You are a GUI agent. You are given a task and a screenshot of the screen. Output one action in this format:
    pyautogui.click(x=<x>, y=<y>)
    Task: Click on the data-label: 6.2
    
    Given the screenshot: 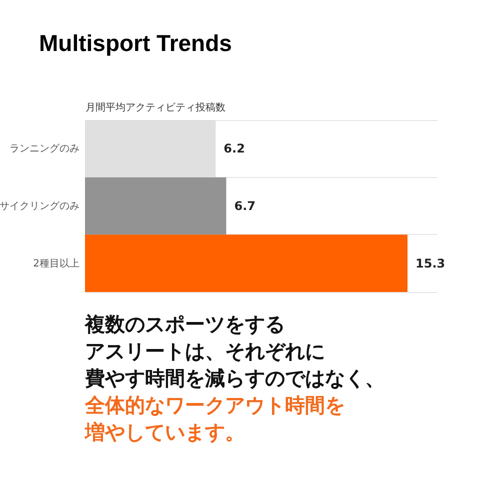 What is the action you would take?
    pyautogui.click(x=234, y=149)
    